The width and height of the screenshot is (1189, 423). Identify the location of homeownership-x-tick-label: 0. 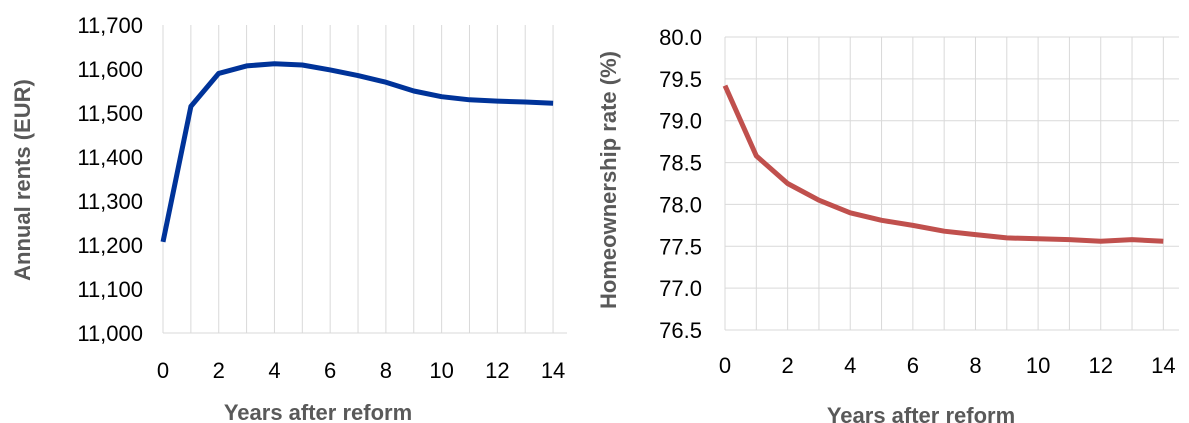
(725, 365).